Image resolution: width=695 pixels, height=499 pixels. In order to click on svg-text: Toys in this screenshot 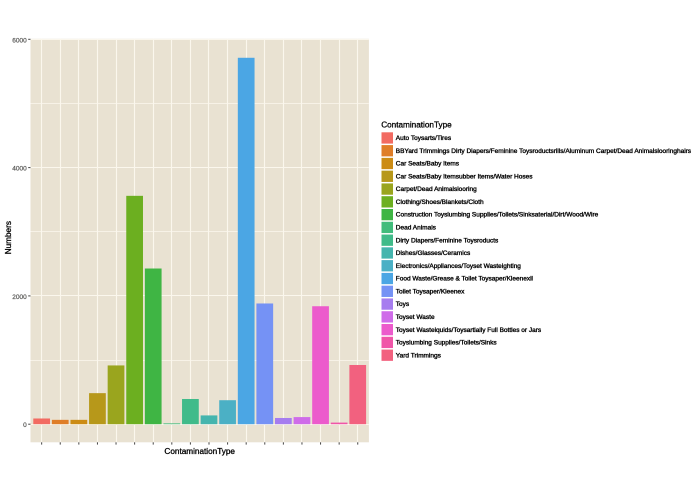, I will do `click(403, 304)`.